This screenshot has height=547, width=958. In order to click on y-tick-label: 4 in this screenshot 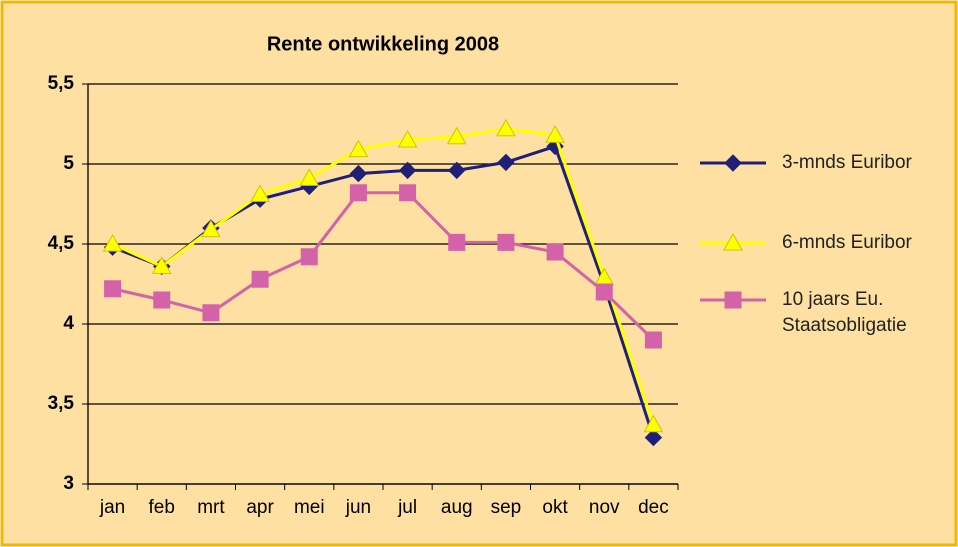, I will do `click(68, 323)`.